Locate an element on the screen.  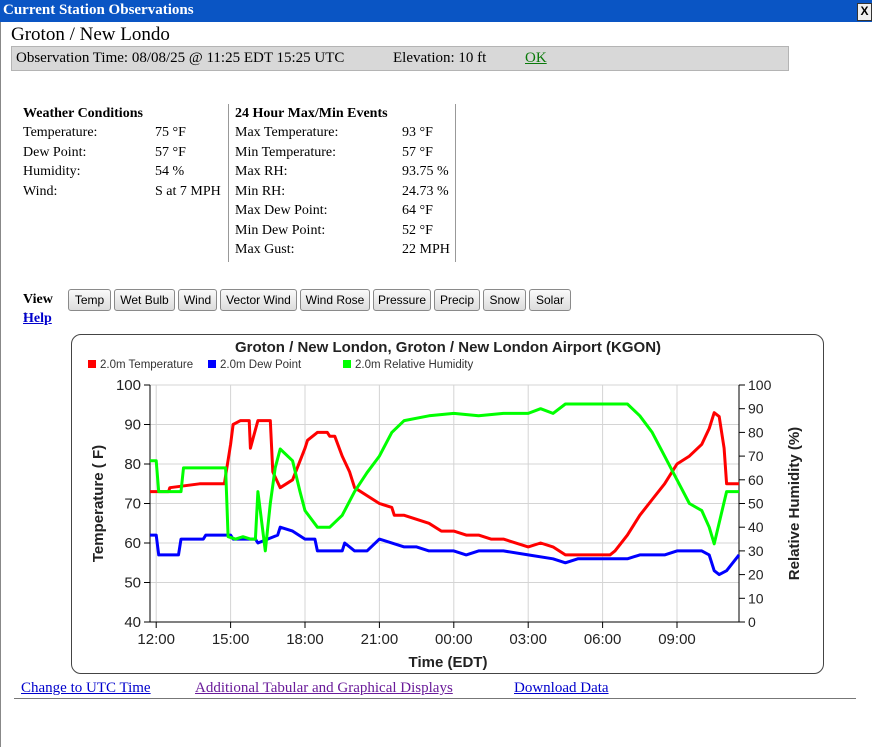
events-label: Max Temperature: is located at coordinates (287, 132).